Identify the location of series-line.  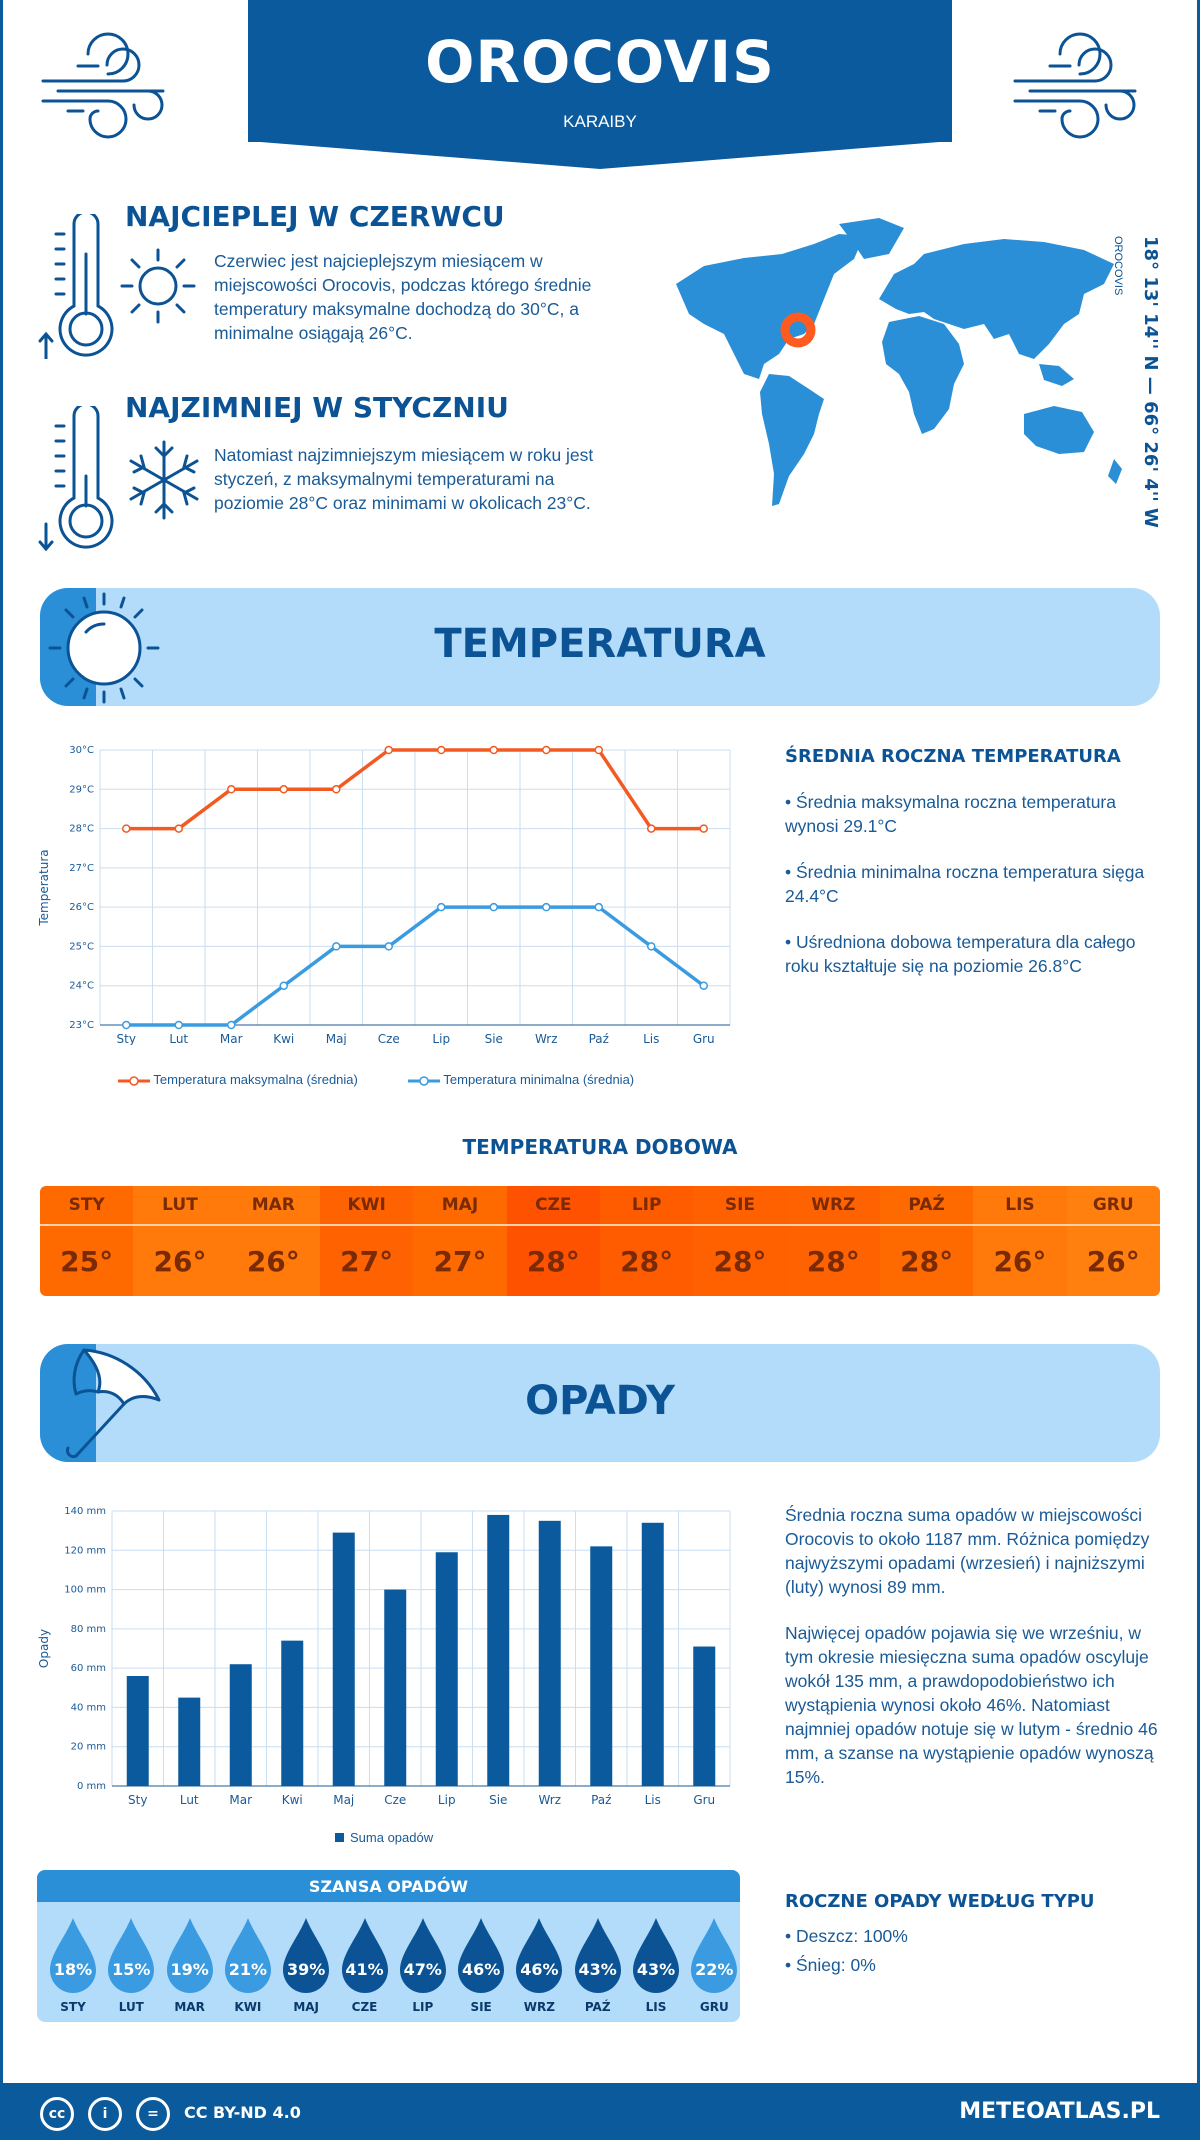
(415, 966).